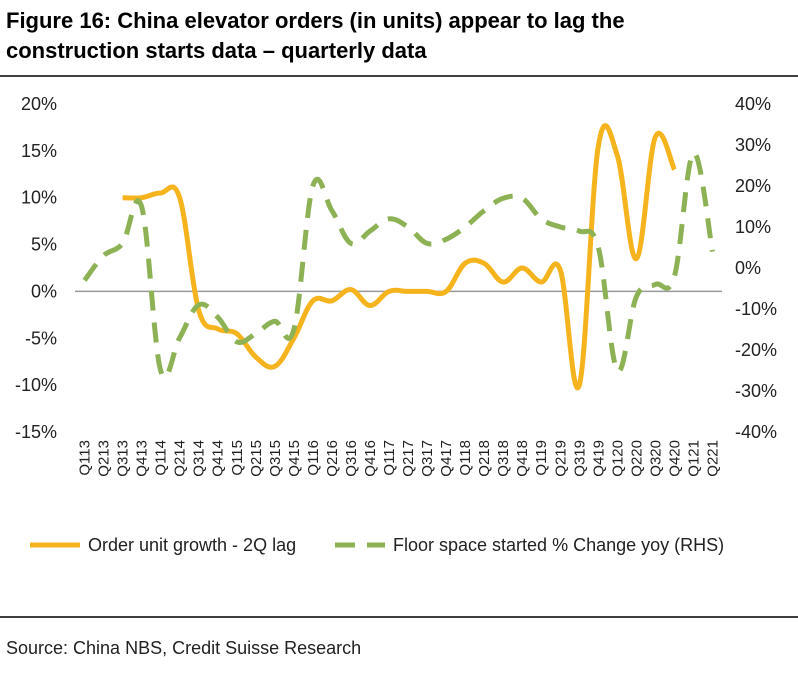 The width and height of the screenshot is (798, 685). I want to click on y2-tick-label: 0%, so click(748, 268).